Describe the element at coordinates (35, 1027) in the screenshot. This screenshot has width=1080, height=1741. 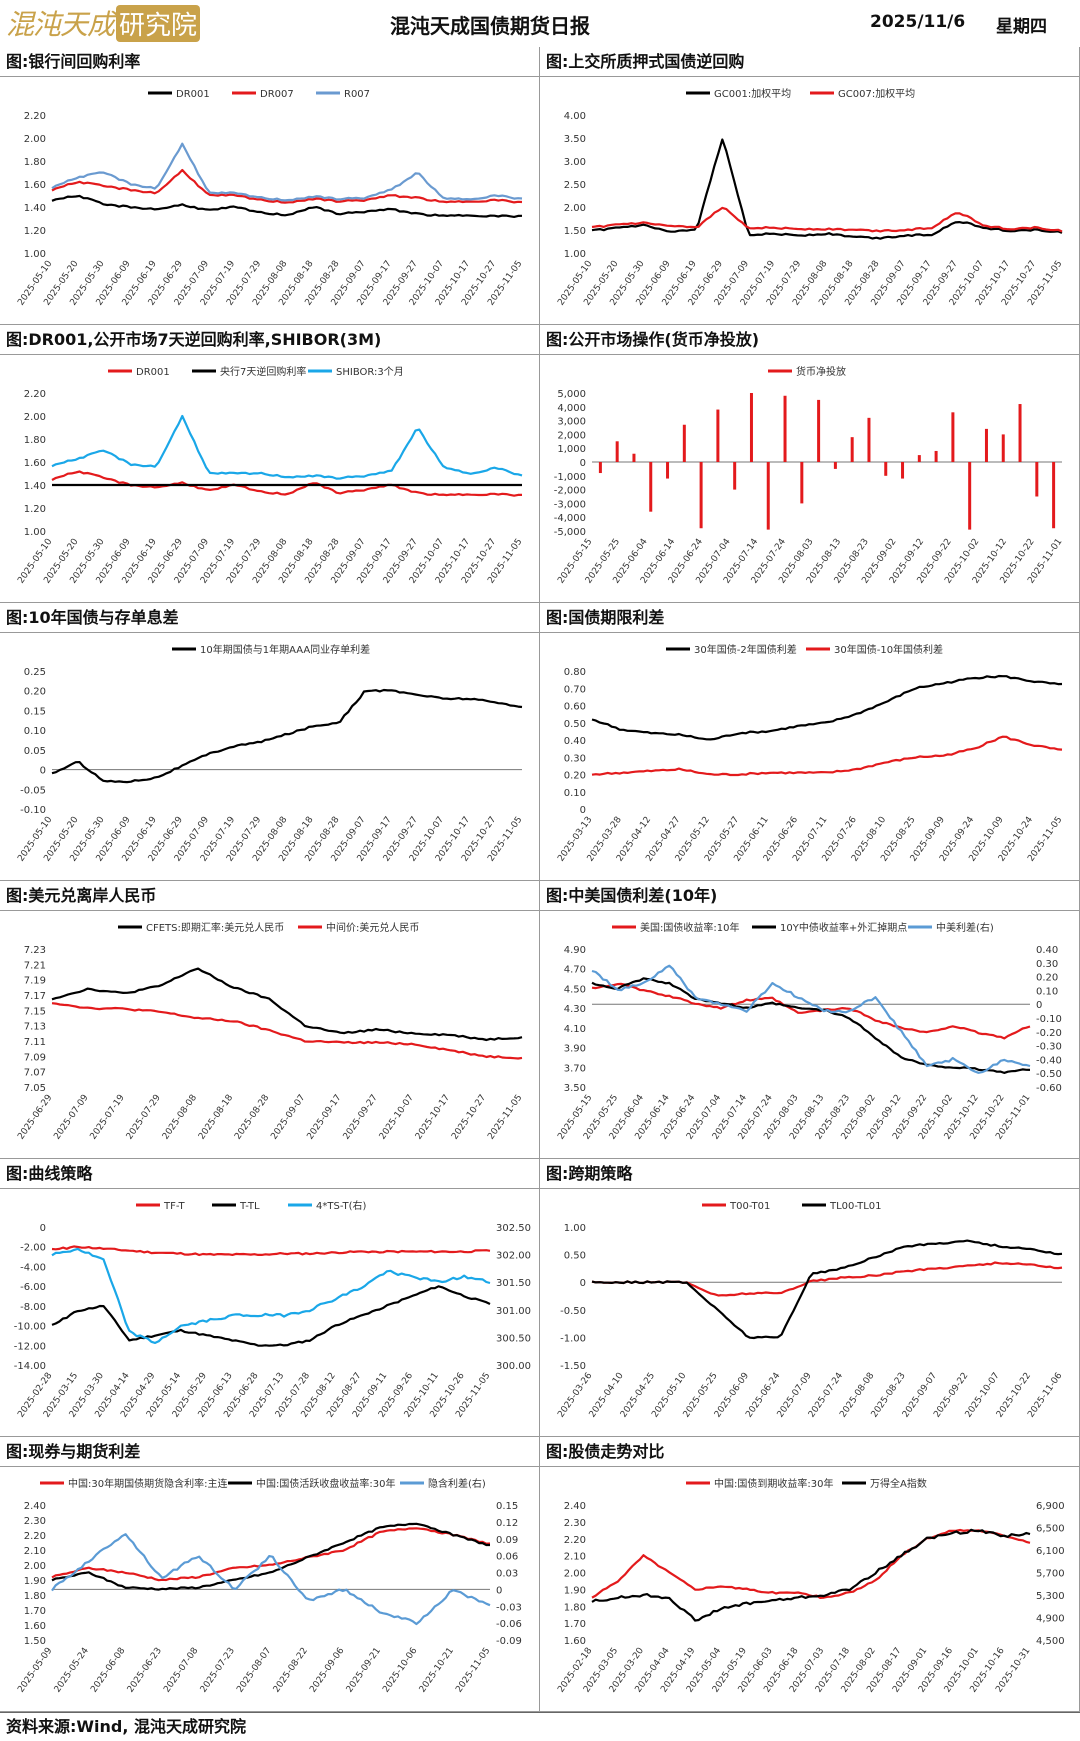
I see `y-tick-label: 7.13` at that location.